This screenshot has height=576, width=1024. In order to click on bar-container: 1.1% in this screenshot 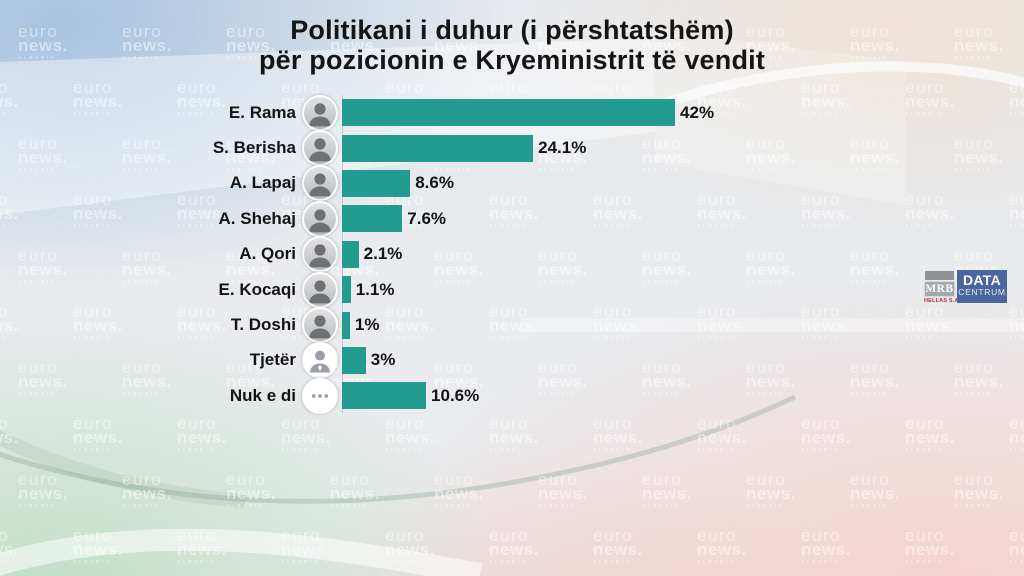, I will do `click(368, 289)`.